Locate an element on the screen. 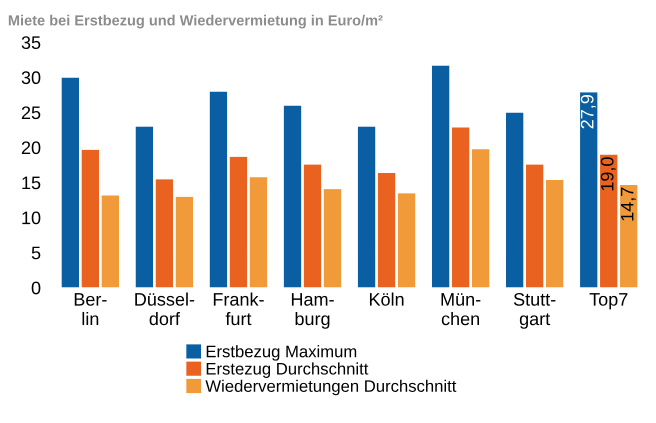  y-tick-label: 20 is located at coordinates (31, 147).